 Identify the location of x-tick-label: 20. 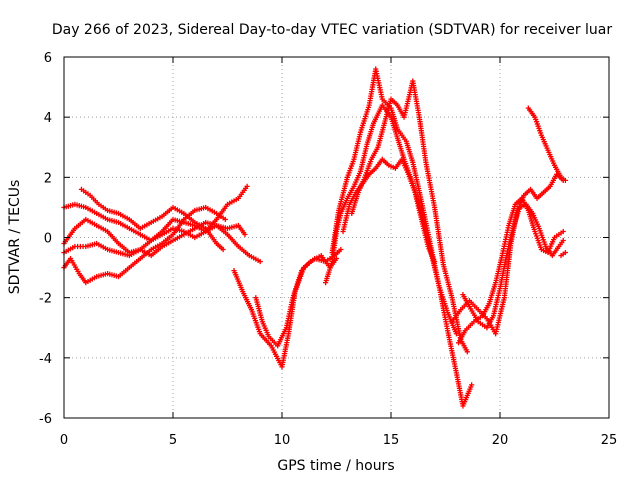
(500, 440).